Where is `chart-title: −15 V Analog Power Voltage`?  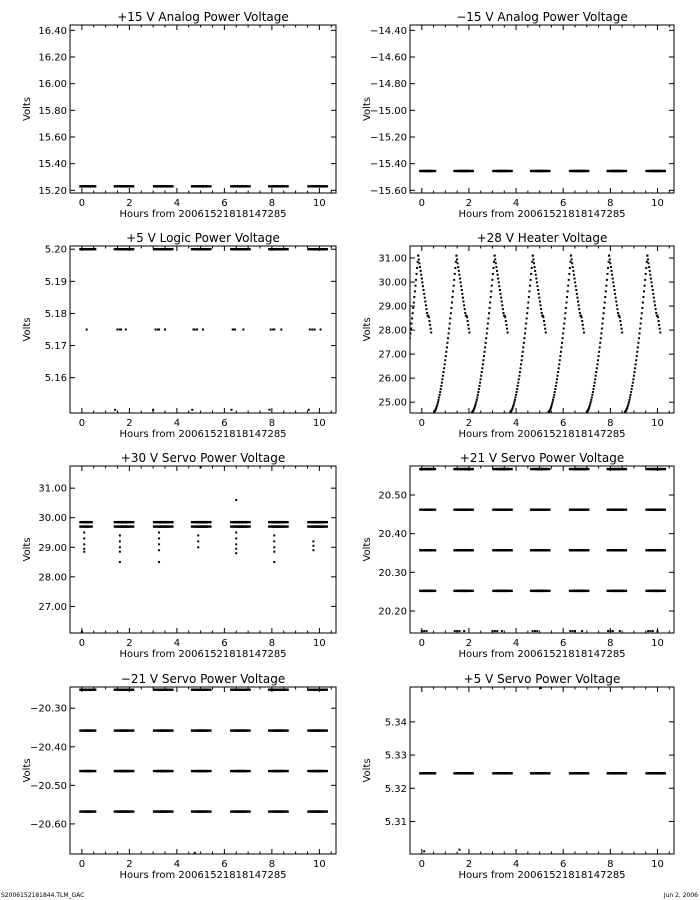
chart-title: −15 V Analog Power Voltage is located at coordinates (542, 17).